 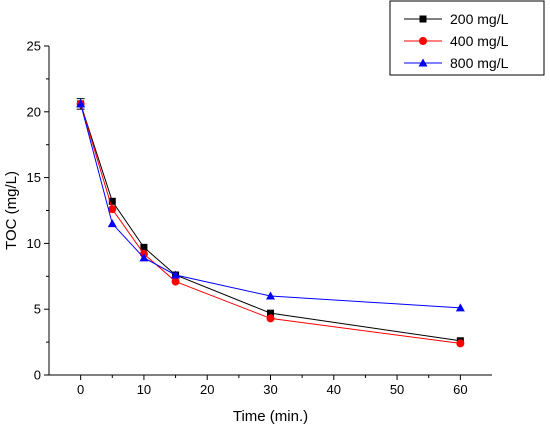 What do you see at coordinates (397, 389) in the screenshot?
I see `x-tick-label: 50` at bounding box center [397, 389].